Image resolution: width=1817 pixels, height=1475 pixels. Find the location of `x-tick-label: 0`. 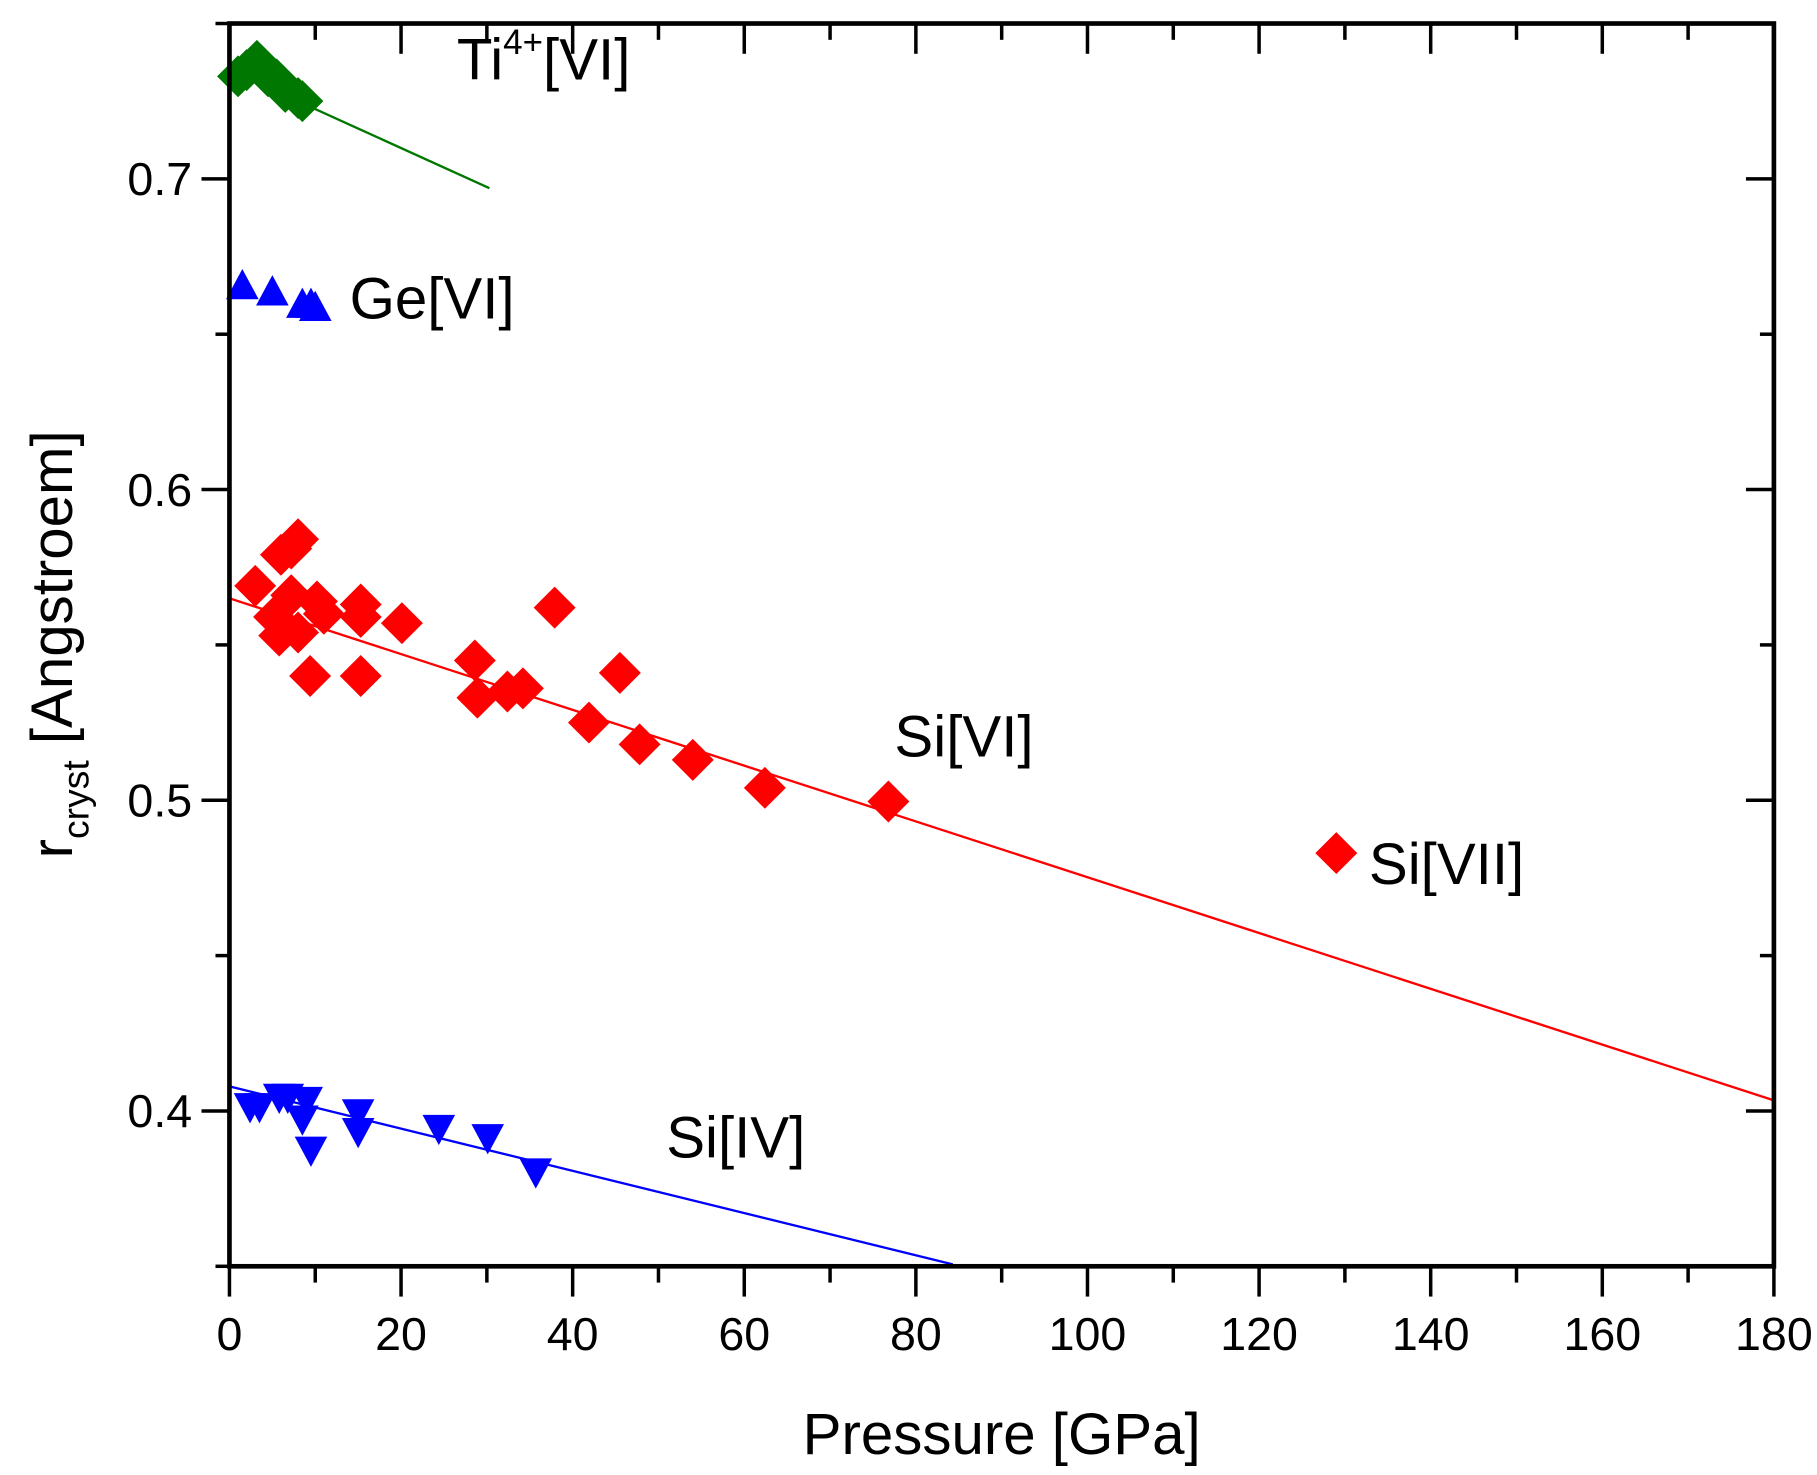

x-tick-label: 0 is located at coordinates (230, 1334).